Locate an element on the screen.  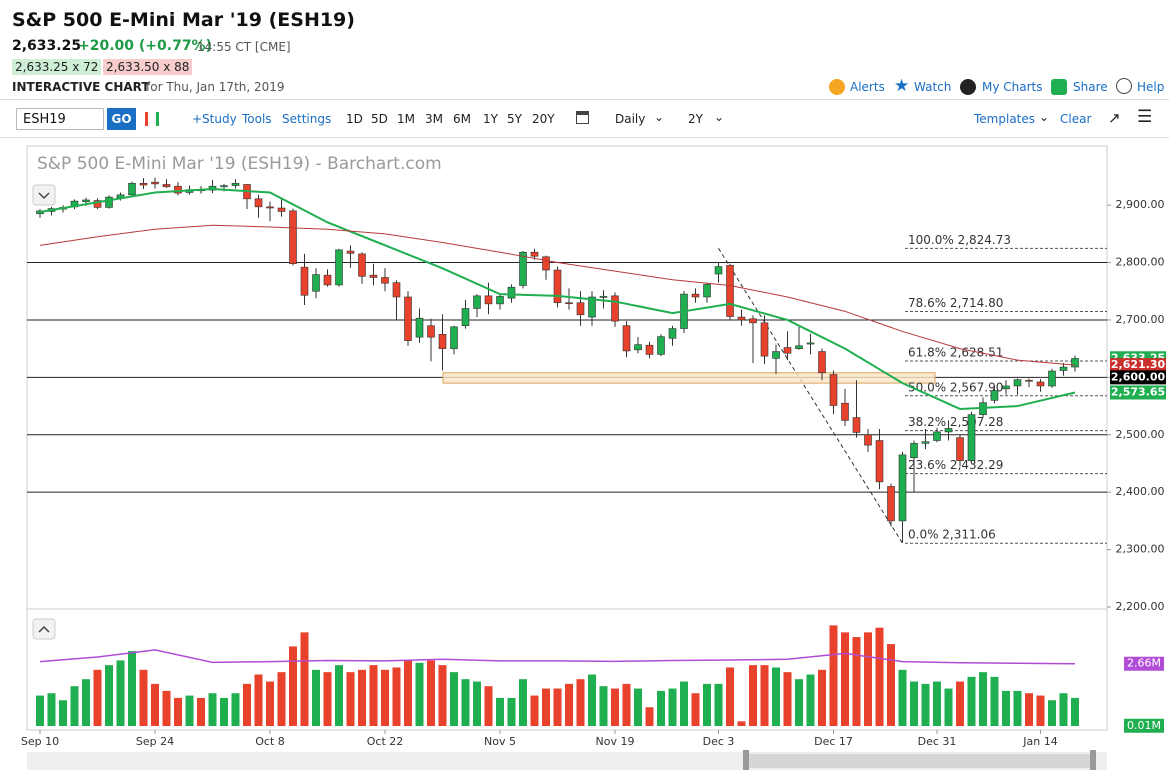
study-button: +Study is located at coordinates (214, 119).